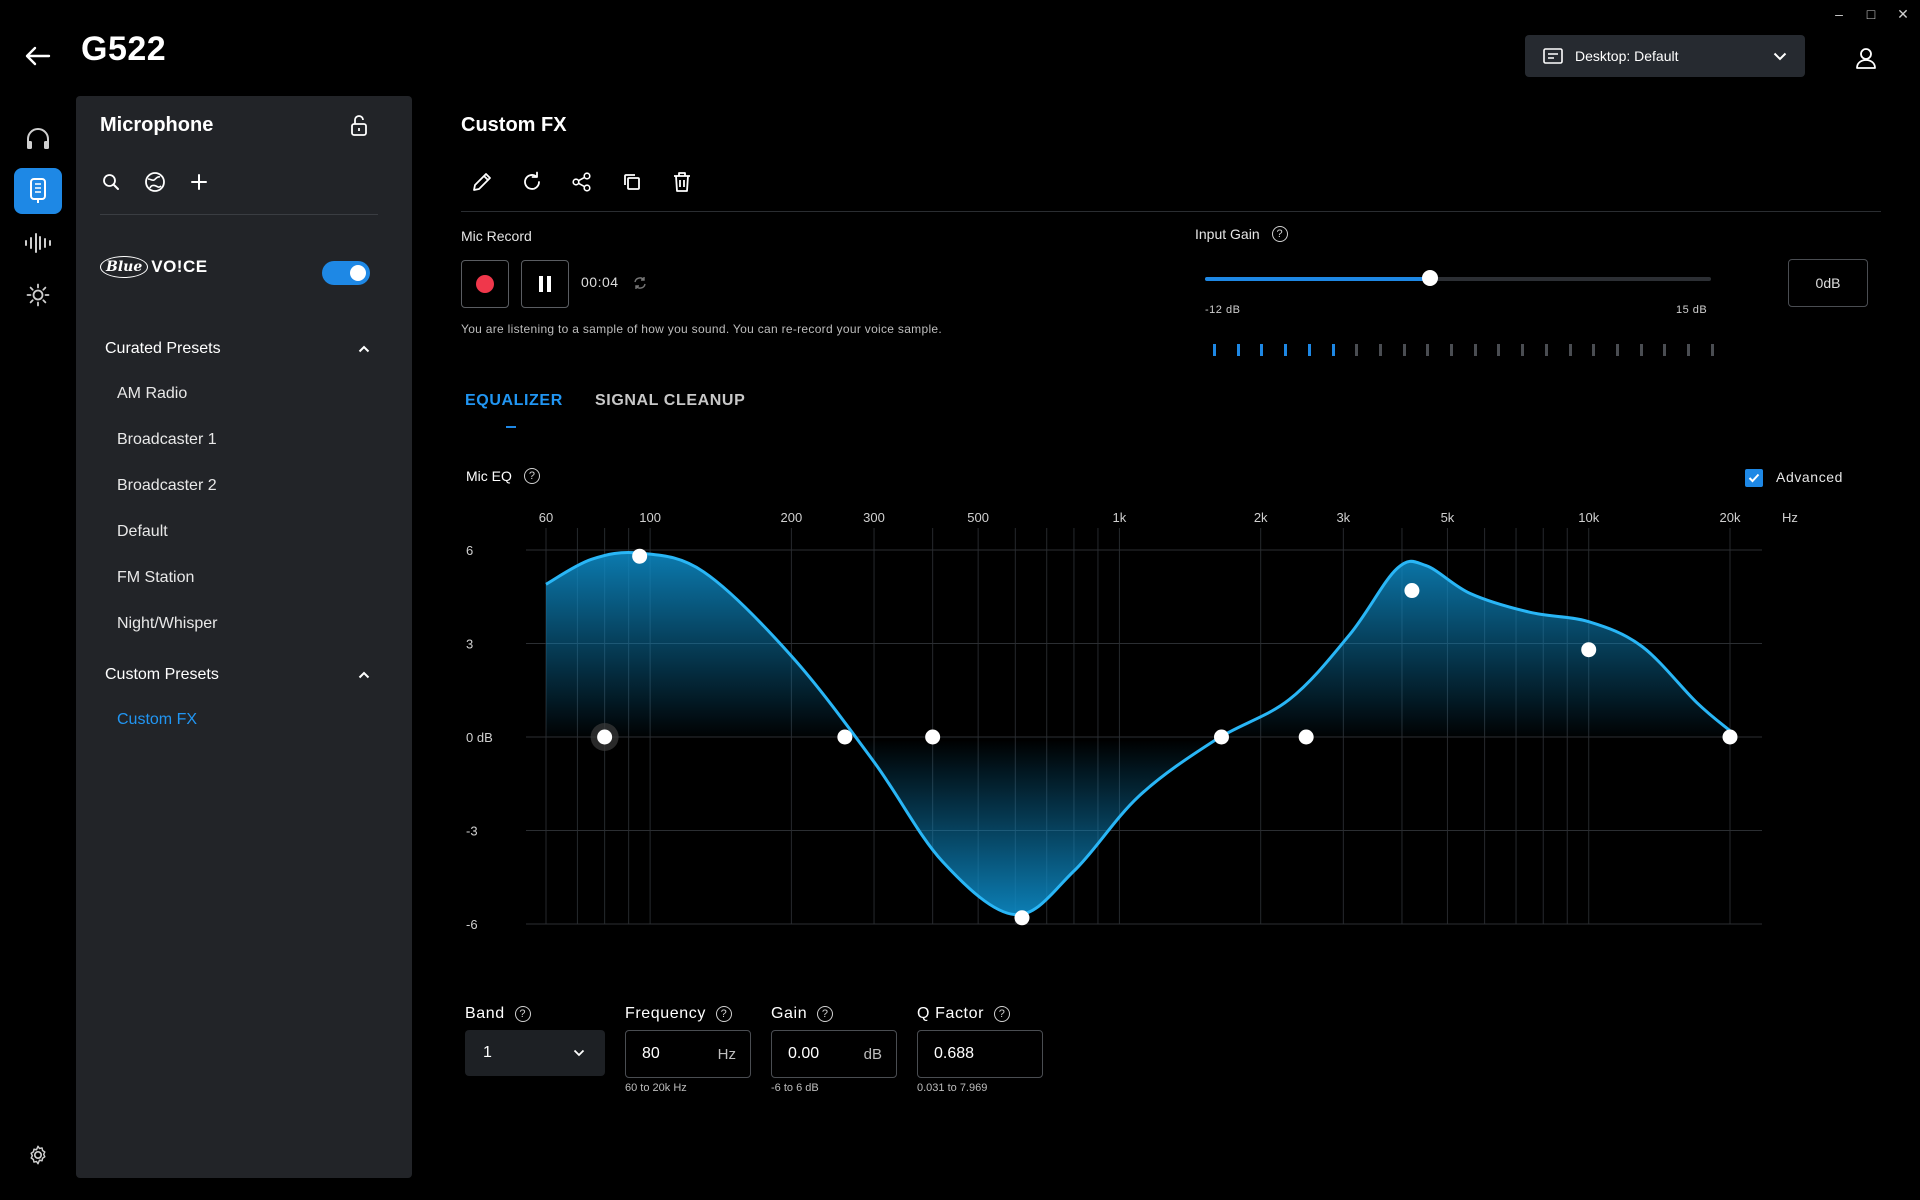  Describe the element at coordinates (237, 349) in the screenshot. I see `curated-presets-header: Curated Presets` at that location.